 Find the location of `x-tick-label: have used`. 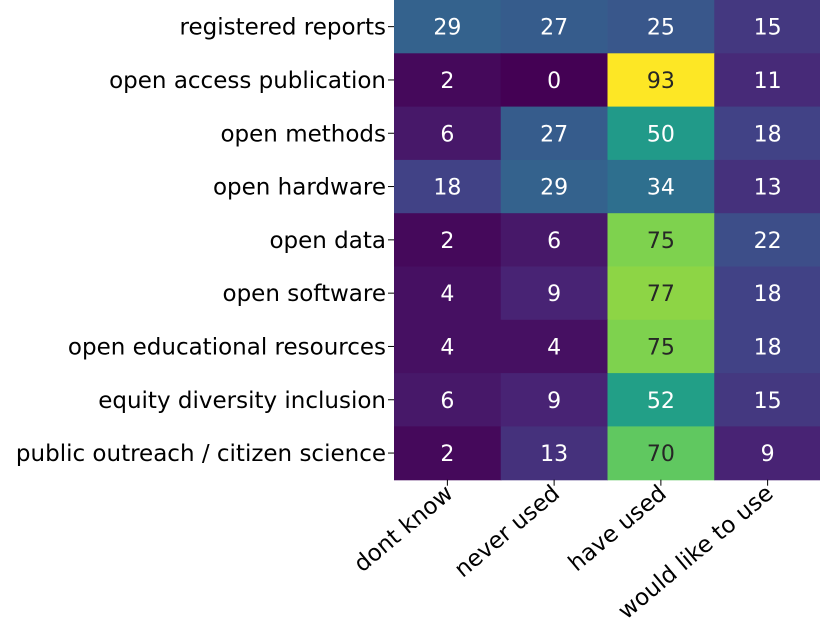

x-tick-label: have used is located at coordinates (618, 528).